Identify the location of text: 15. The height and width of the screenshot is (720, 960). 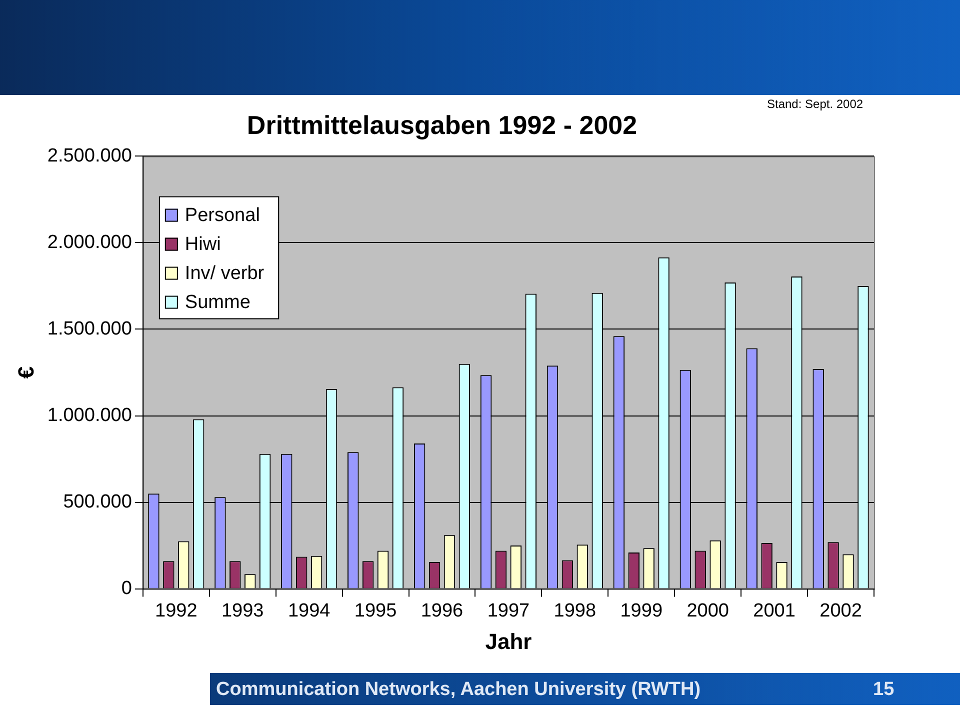
(883, 690).